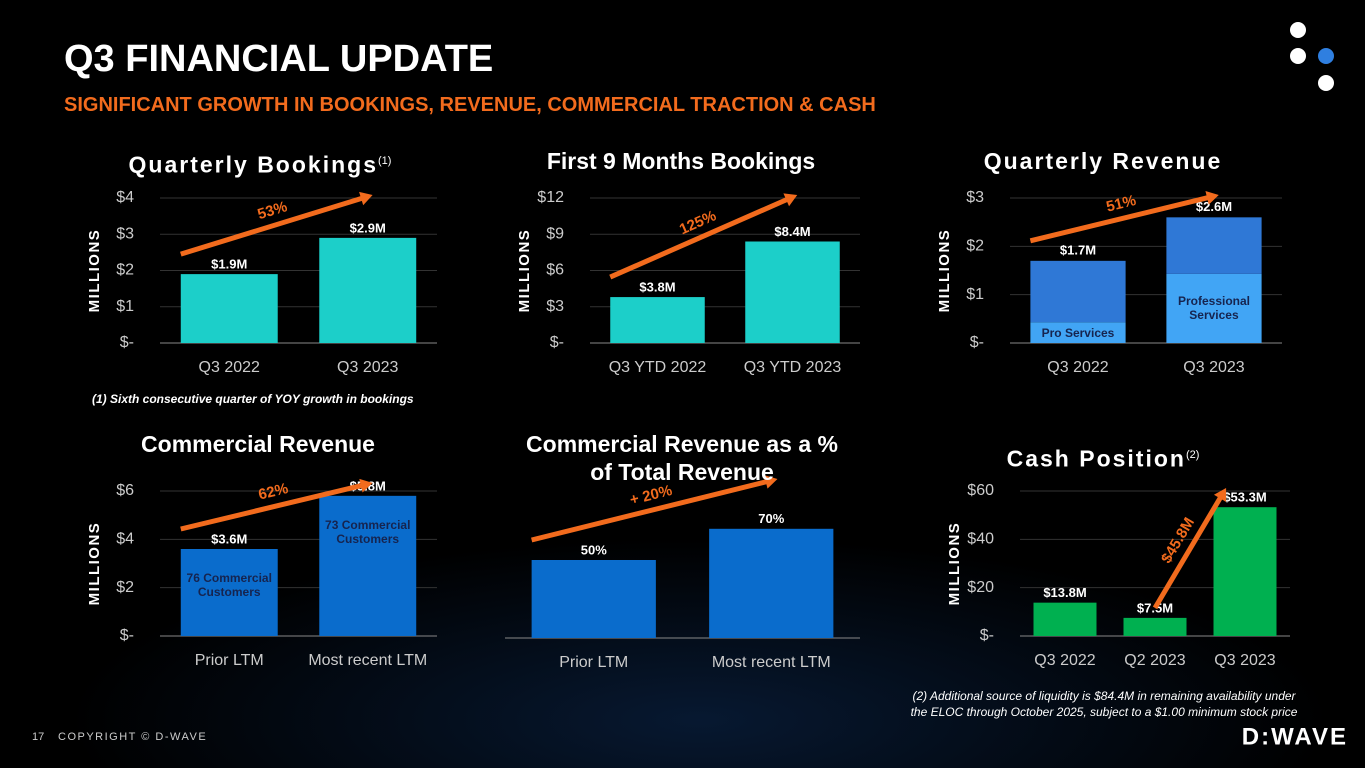 Image resolution: width=1365 pixels, height=768 pixels. Describe the element at coordinates (594, 549) in the screenshot. I see `value-label: 50%` at that location.